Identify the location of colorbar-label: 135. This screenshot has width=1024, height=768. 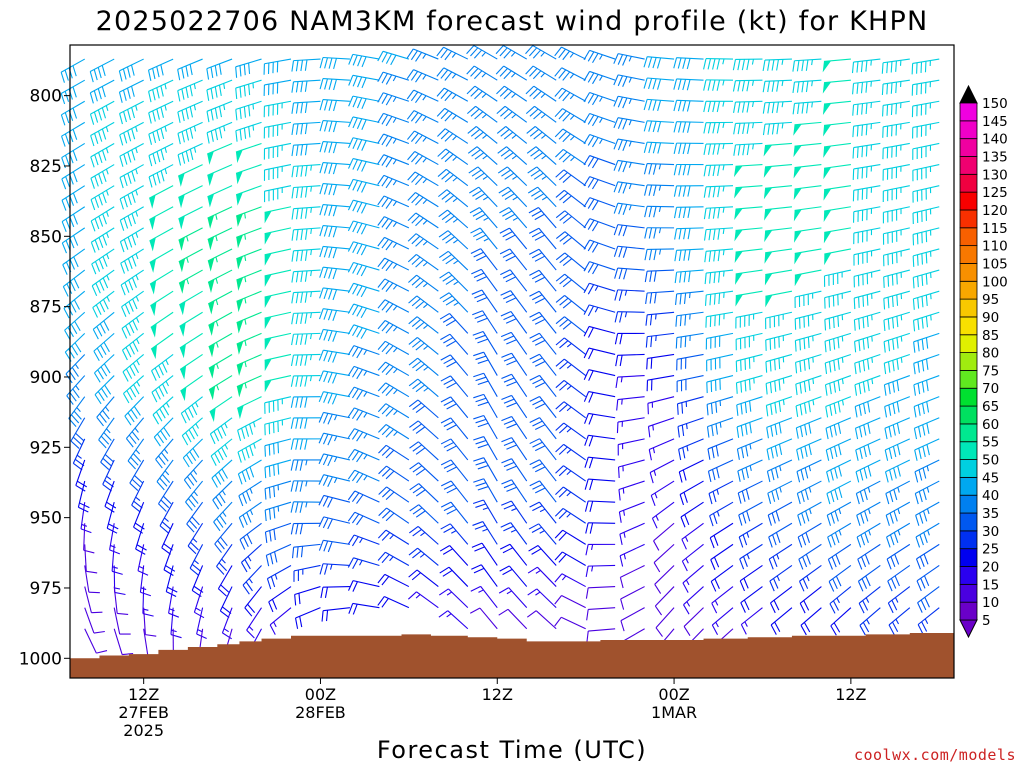
(995, 157).